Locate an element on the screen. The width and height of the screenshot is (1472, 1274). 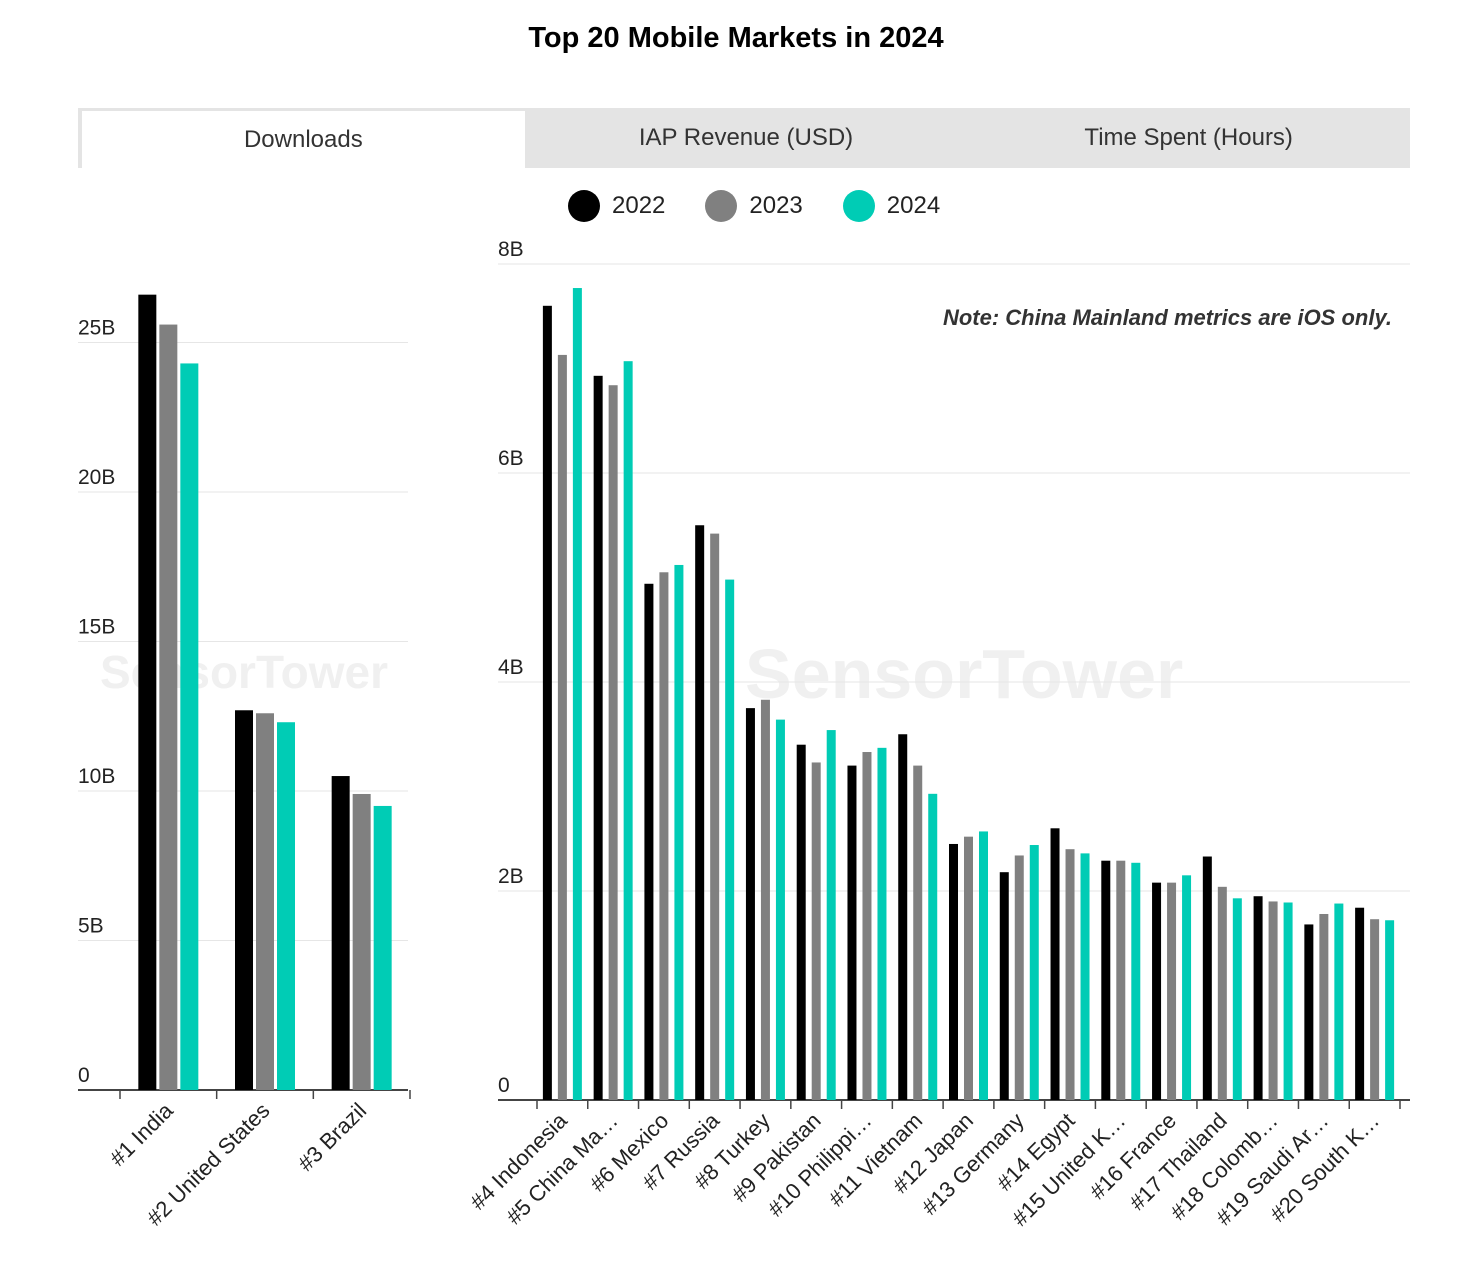
bar-18-colomb-2022 is located at coordinates (1258, 998).